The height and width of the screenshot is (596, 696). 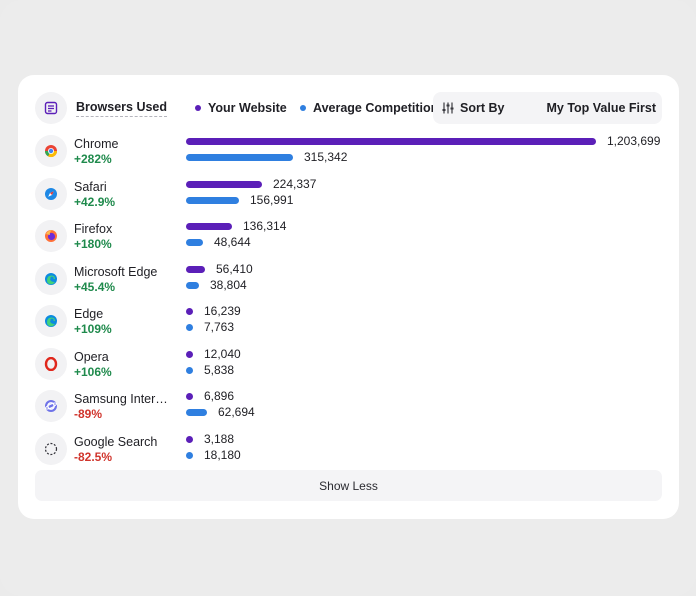 I want to click on browser-bars: 224,337 156,991, so click(x=425, y=195).